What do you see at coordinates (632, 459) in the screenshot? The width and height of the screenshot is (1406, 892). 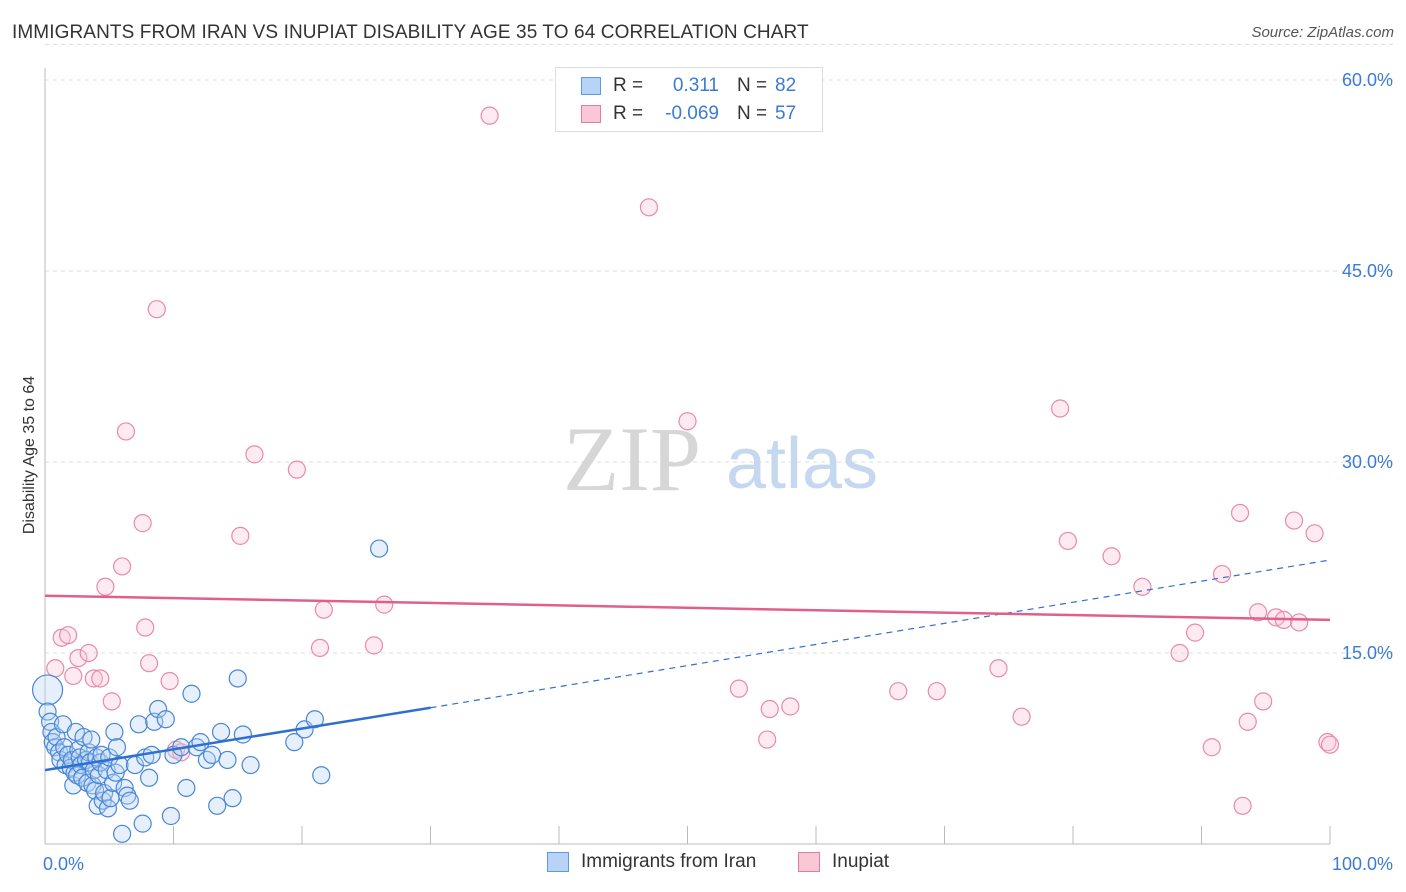 I see `watermark-zip: ZIP` at bounding box center [632, 459].